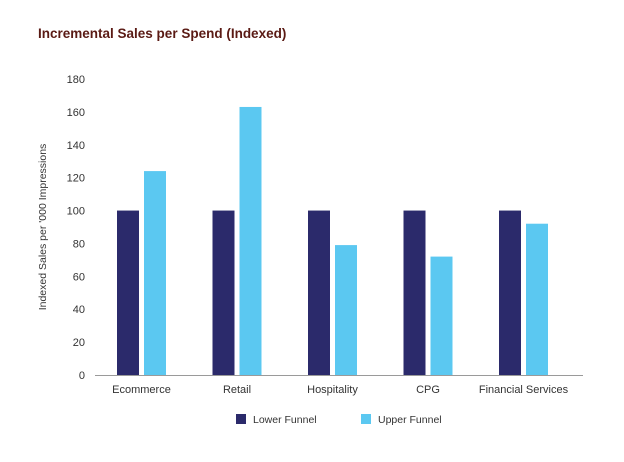 The height and width of the screenshot is (462, 624). What do you see at coordinates (428, 390) in the screenshot?
I see `x-tick-label: CPG` at bounding box center [428, 390].